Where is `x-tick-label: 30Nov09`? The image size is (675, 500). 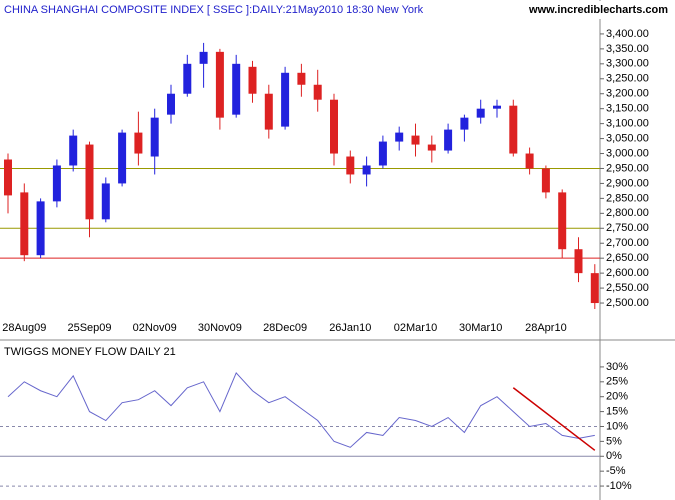 x-tick-label: 30Nov09 is located at coordinates (220, 328).